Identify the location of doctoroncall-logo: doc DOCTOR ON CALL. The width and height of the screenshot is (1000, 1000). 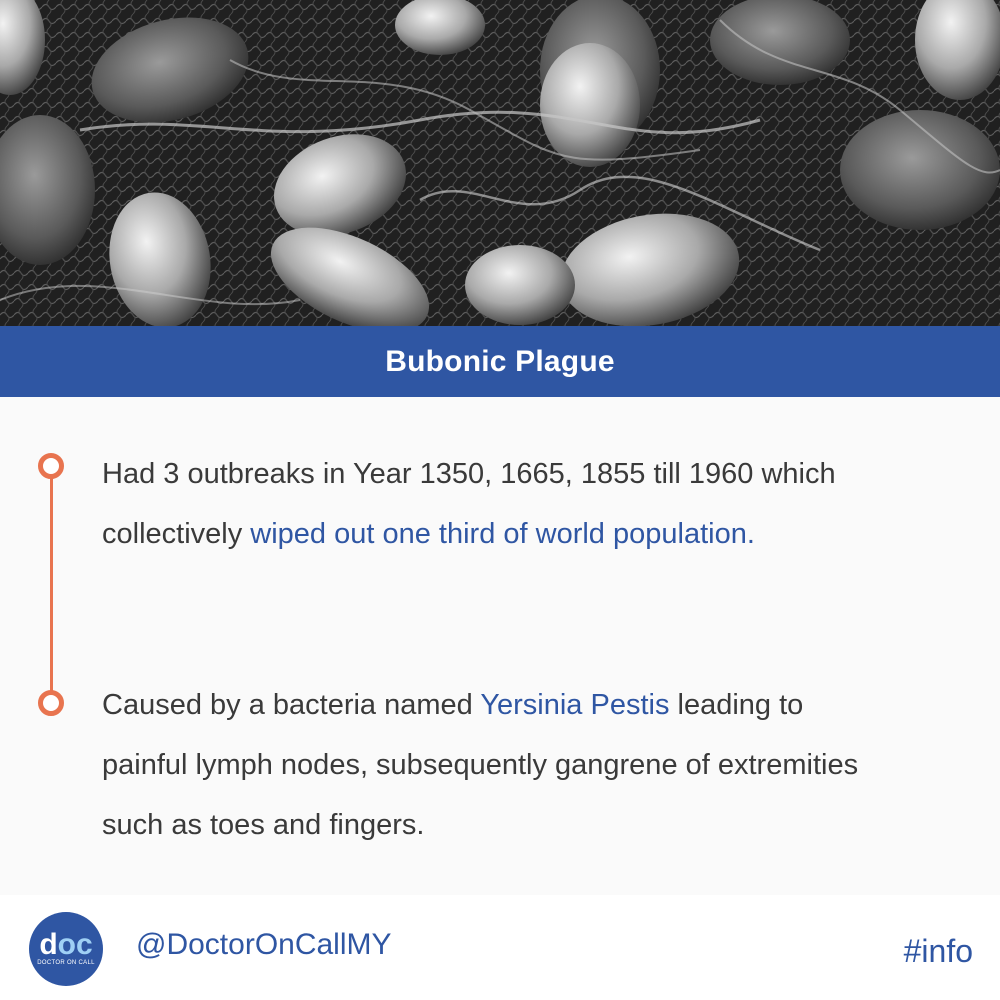
(66, 949).